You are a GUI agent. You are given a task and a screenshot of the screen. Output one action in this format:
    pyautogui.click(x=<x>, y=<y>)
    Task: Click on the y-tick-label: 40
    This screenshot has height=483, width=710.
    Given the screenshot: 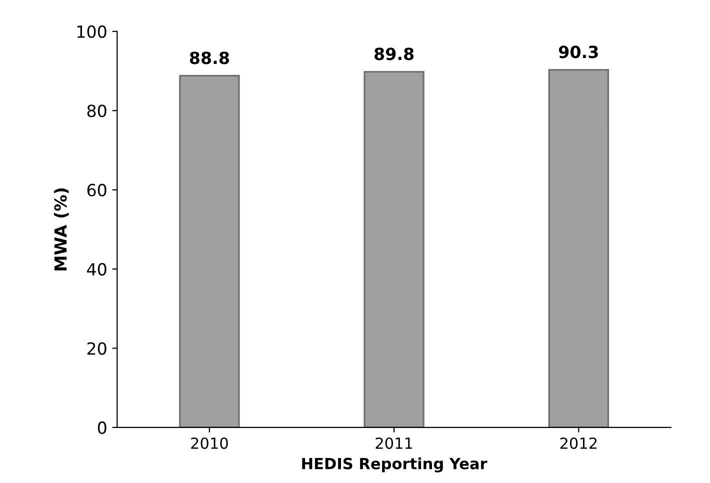 What is the action you would take?
    pyautogui.click(x=96, y=269)
    